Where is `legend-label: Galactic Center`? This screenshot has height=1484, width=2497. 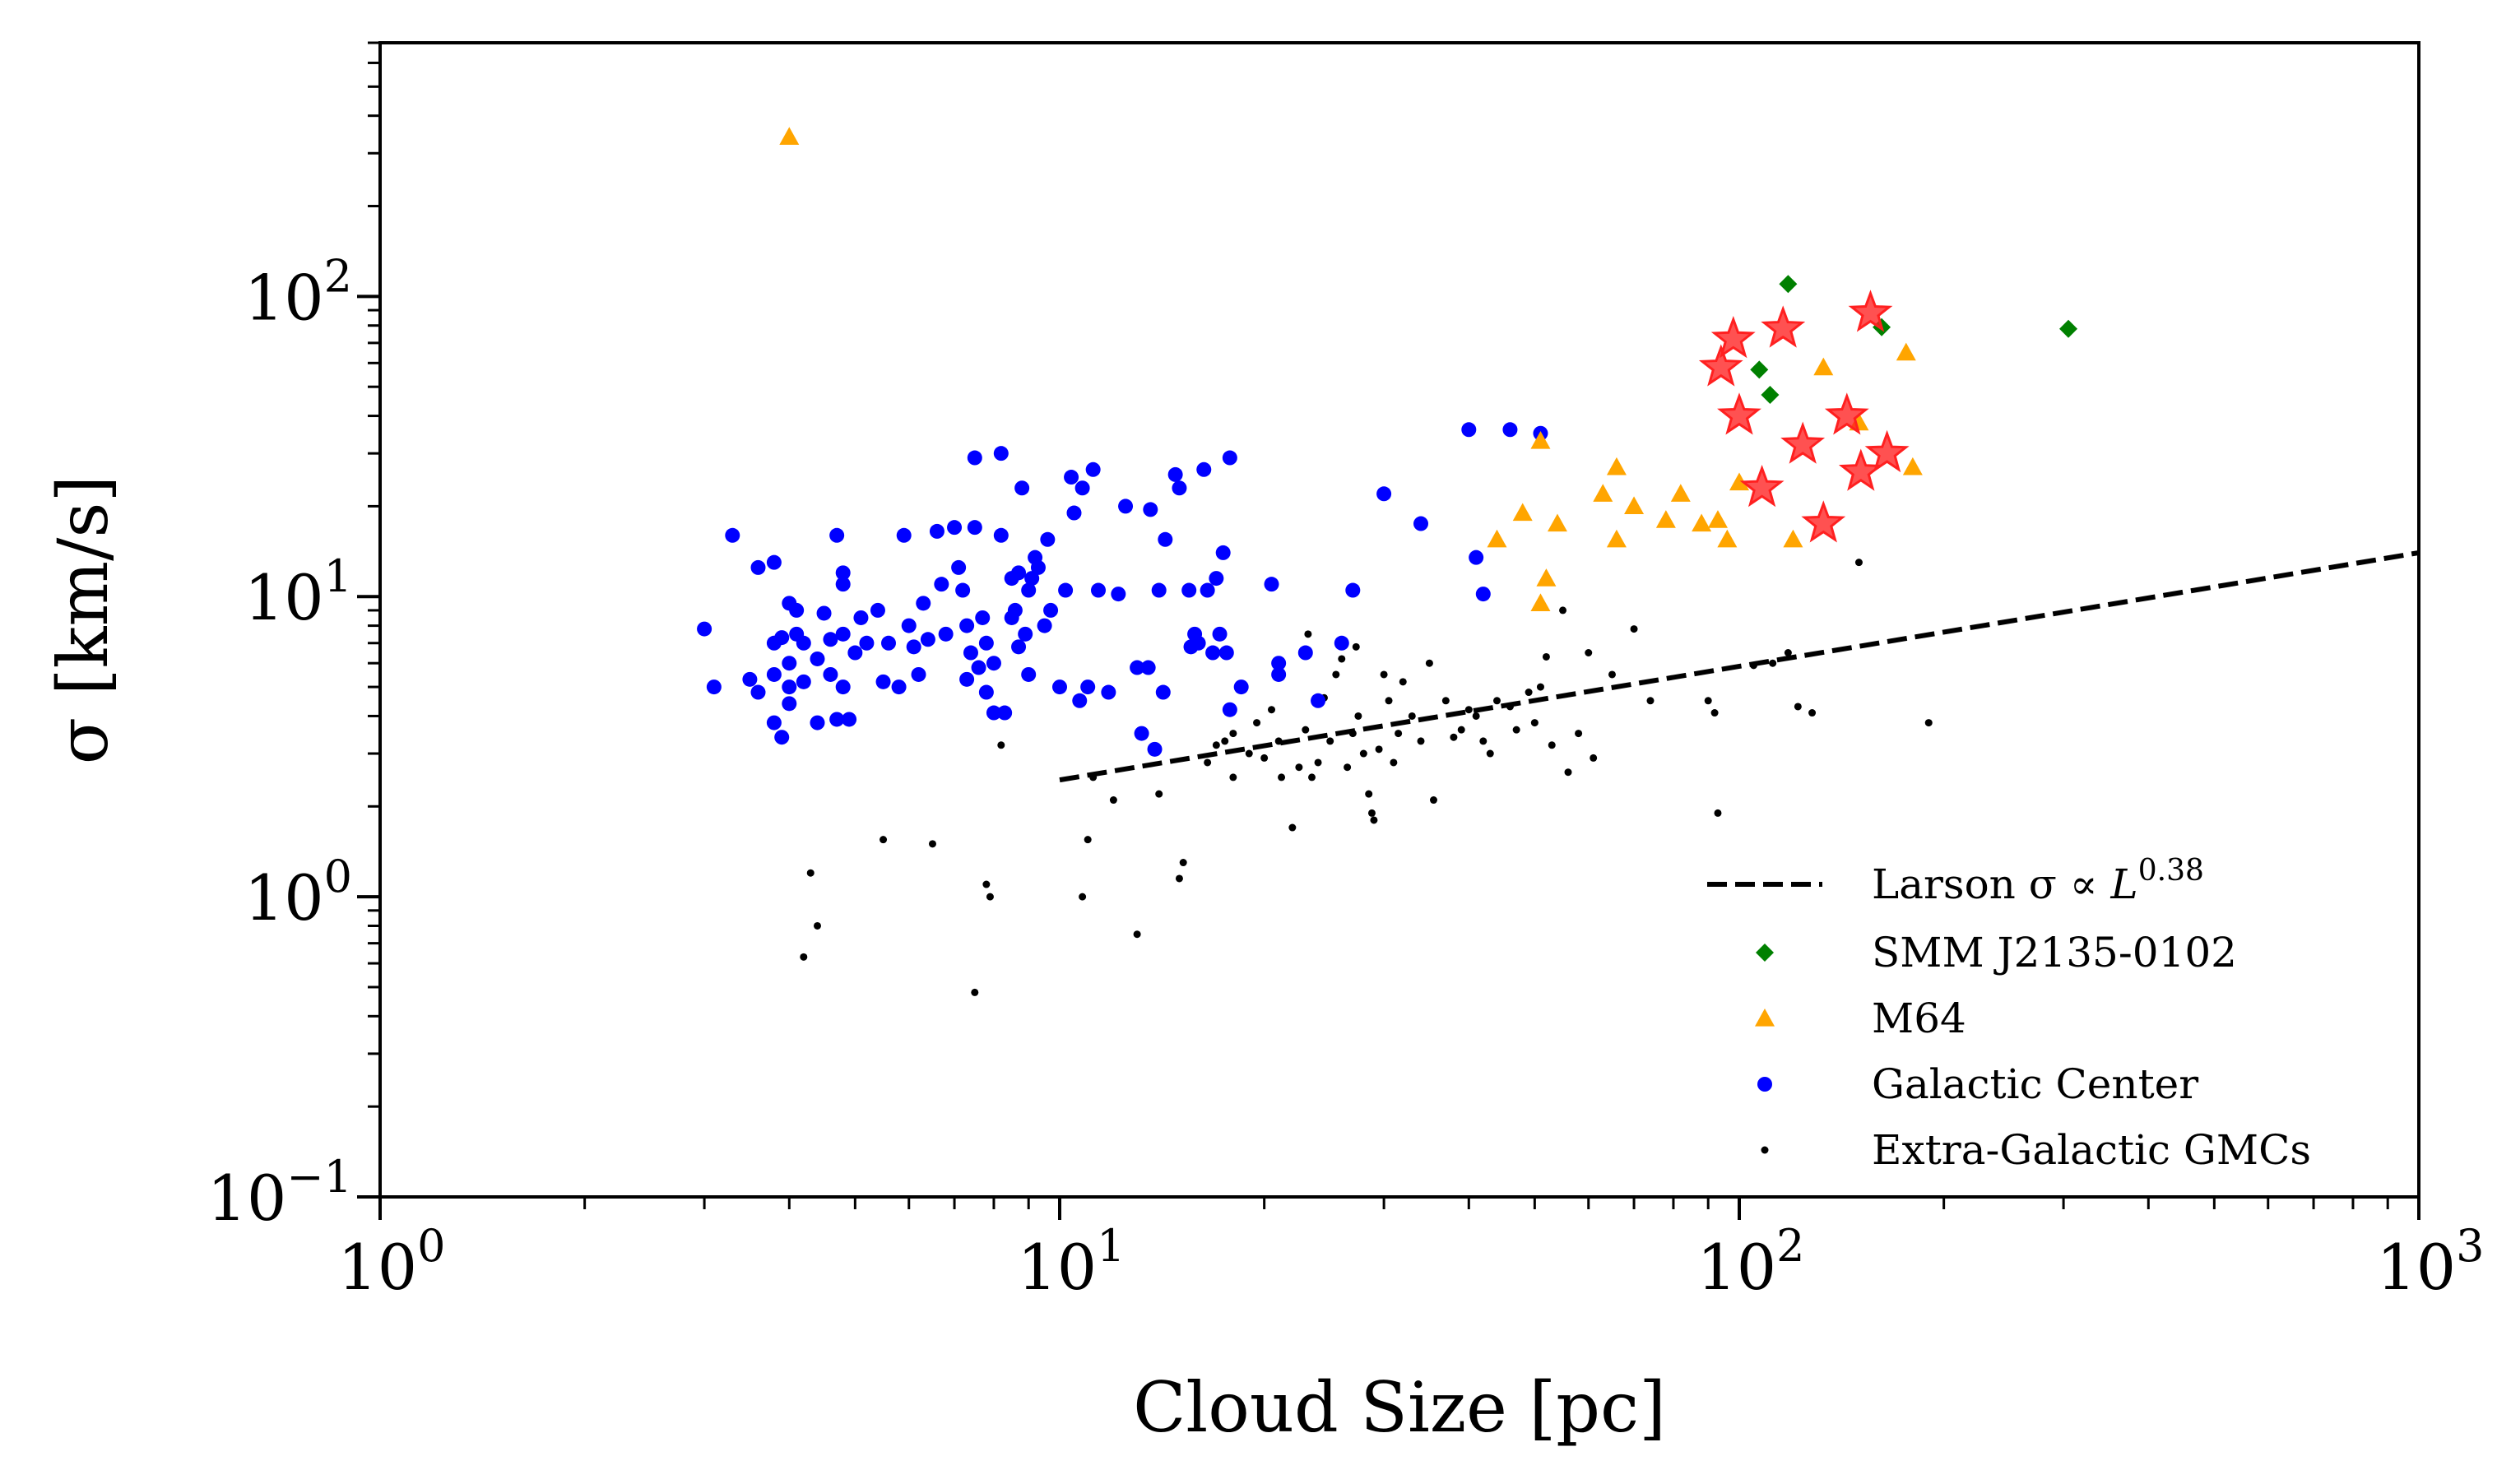 legend-label: Galactic Center is located at coordinates (2035, 1084).